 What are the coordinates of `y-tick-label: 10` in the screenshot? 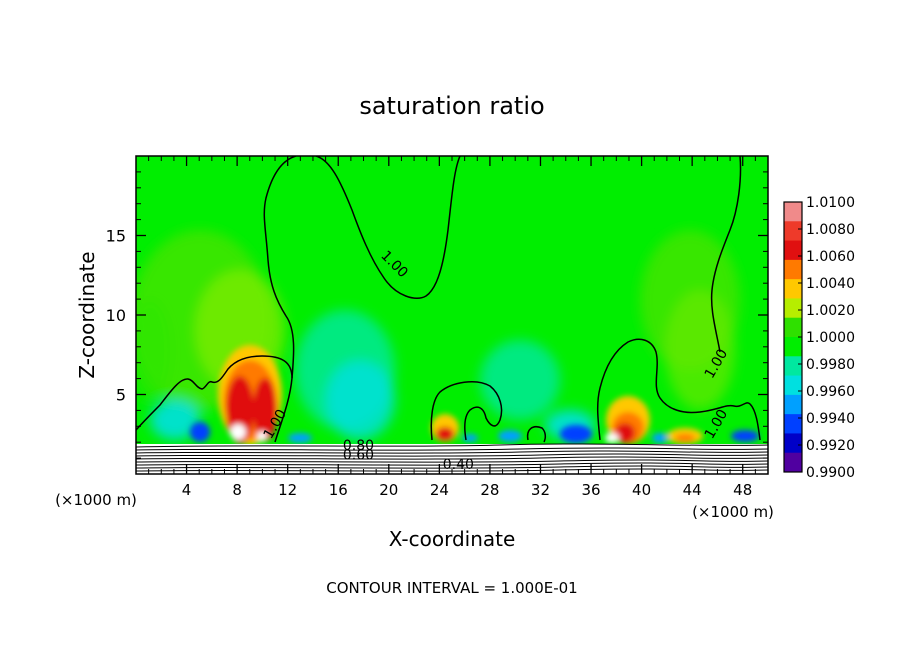 It's located at (116, 315).